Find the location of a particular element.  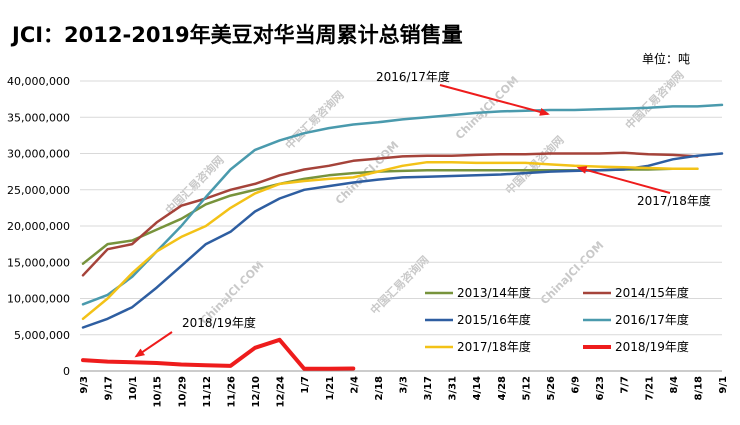

y-tick-label: 25,000,000 is located at coordinates (38, 190).